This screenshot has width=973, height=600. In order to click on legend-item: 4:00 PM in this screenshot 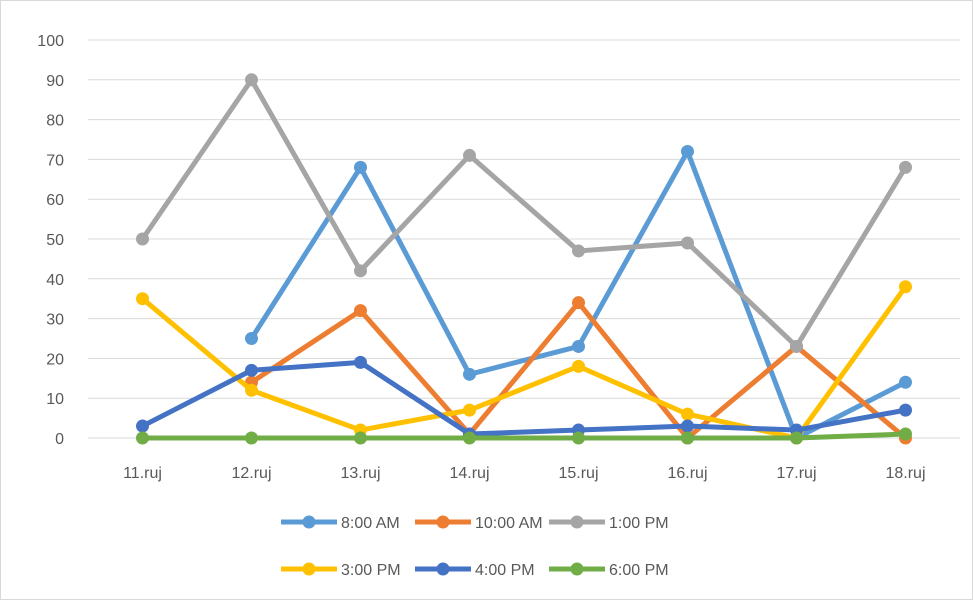, I will do `click(475, 570)`.